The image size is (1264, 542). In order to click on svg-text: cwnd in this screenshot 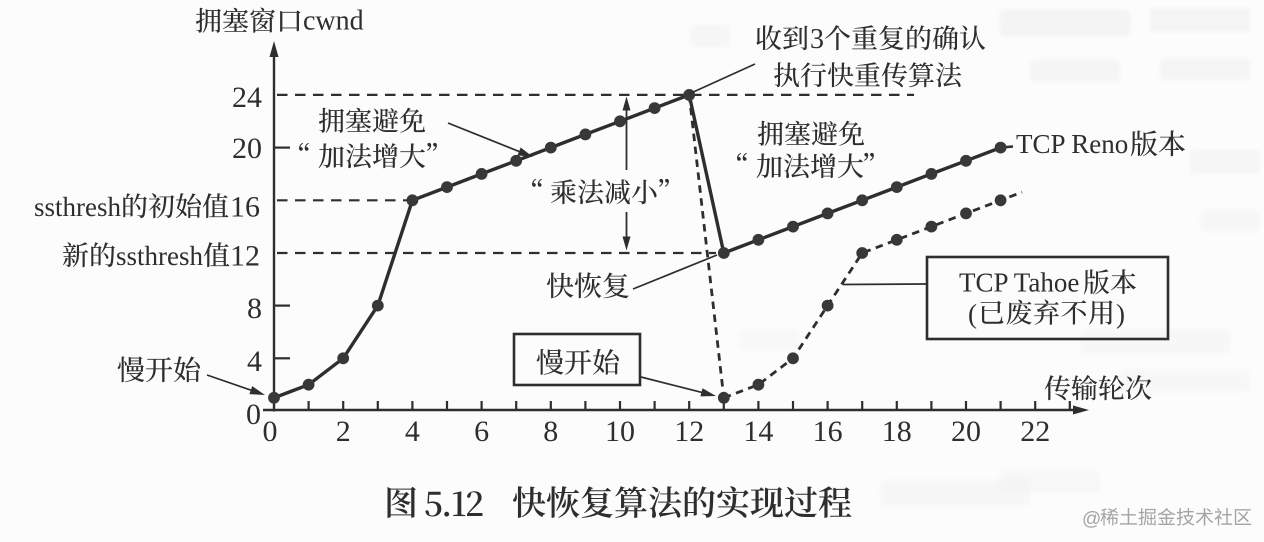, I will do `click(333, 21)`.